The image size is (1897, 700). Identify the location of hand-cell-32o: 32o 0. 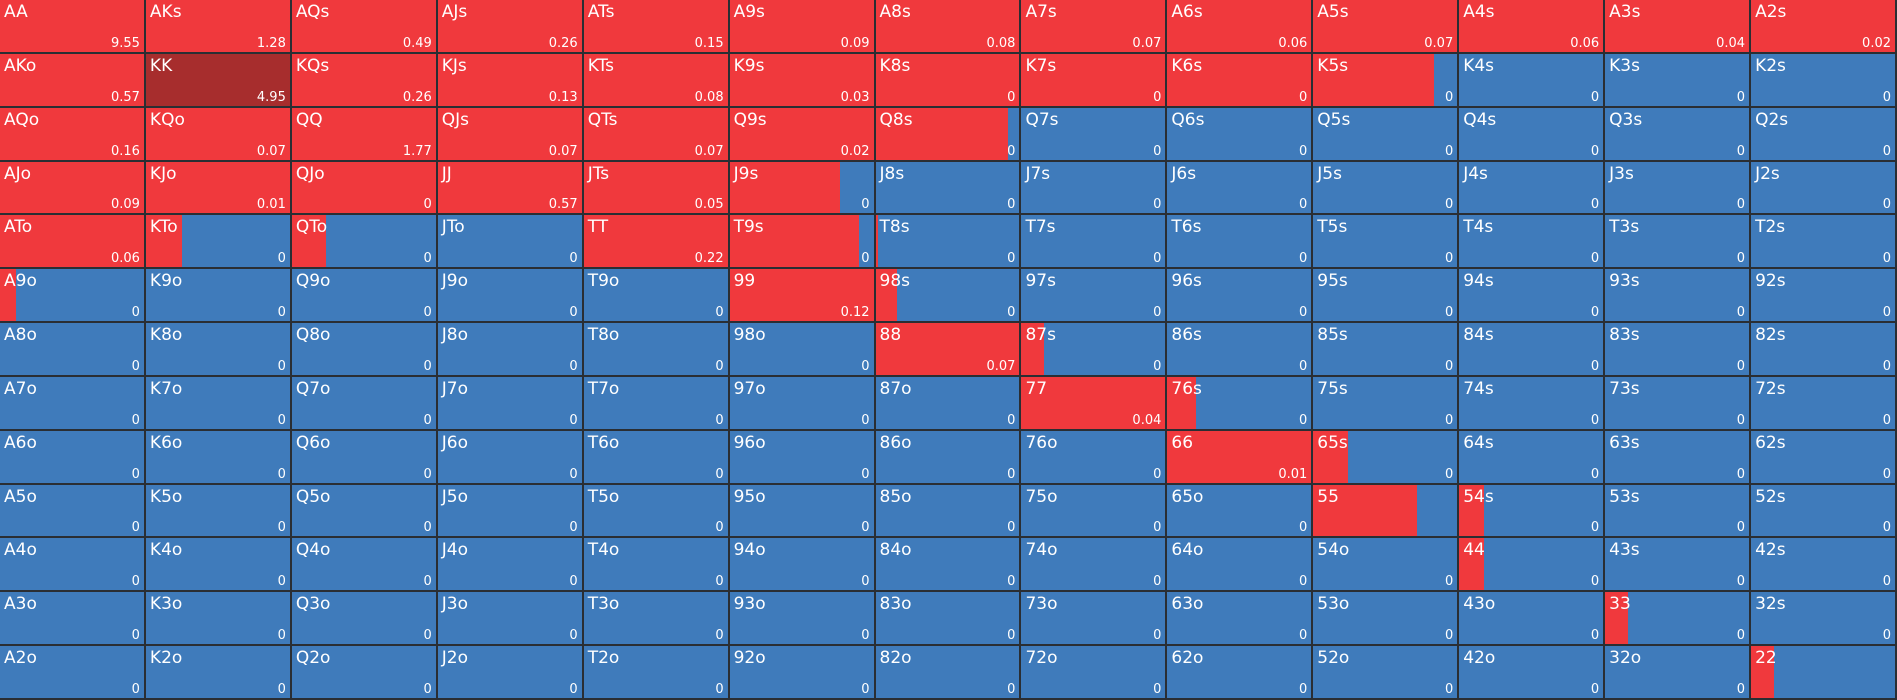
(1678, 673).